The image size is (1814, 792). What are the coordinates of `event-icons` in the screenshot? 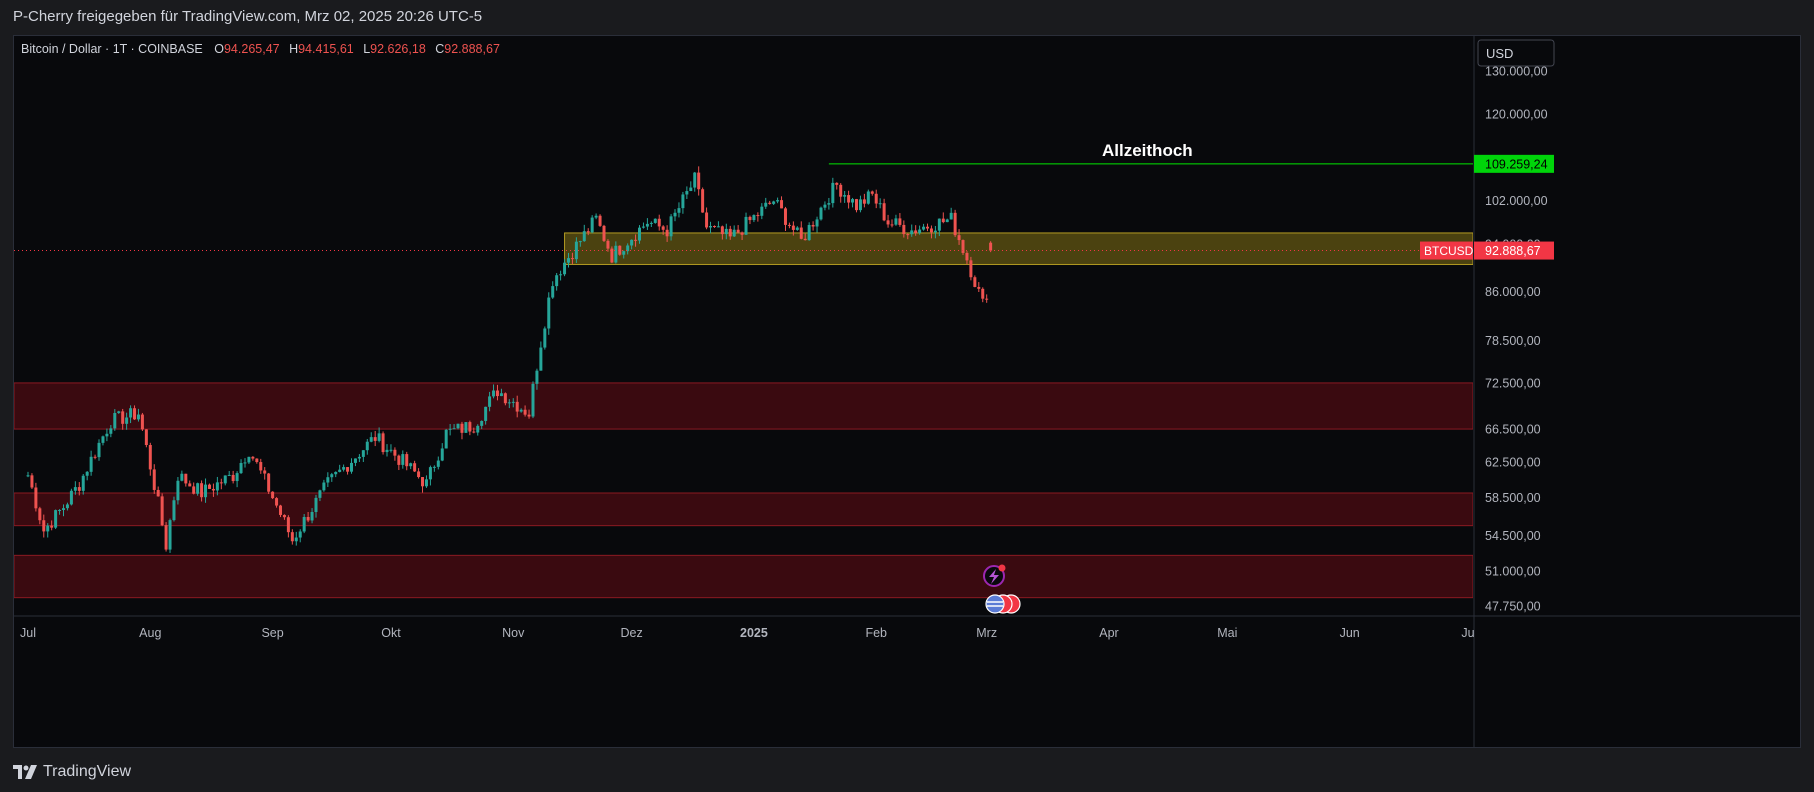 It's located at (1002, 589).